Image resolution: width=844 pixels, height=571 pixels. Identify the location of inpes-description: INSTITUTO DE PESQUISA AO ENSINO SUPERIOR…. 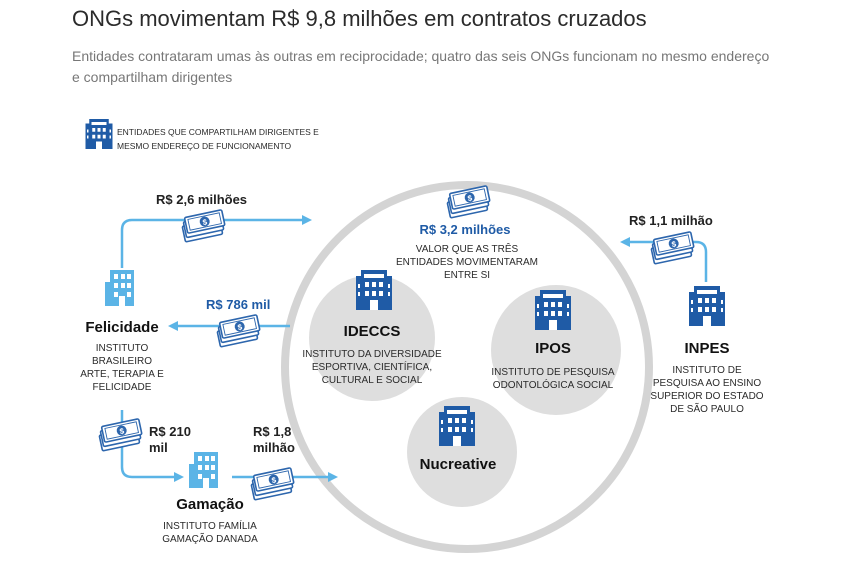
(707, 390).